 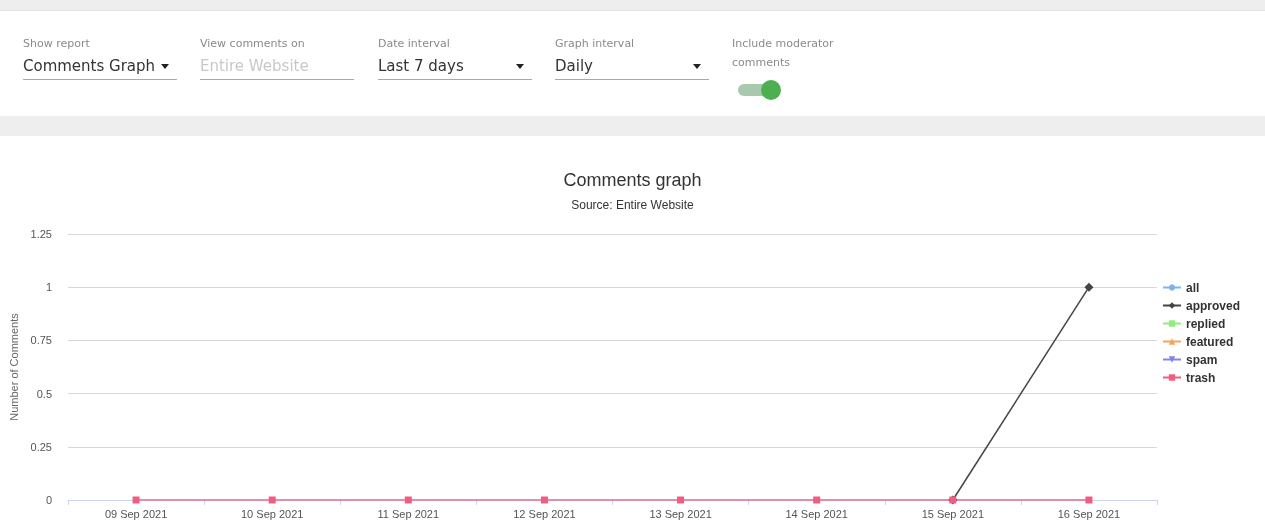 What do you see at coordinates (408, 513) in the screenshot?
I see `x-tick-label: 11 Sep 2021` at bounding box center [408, 513].